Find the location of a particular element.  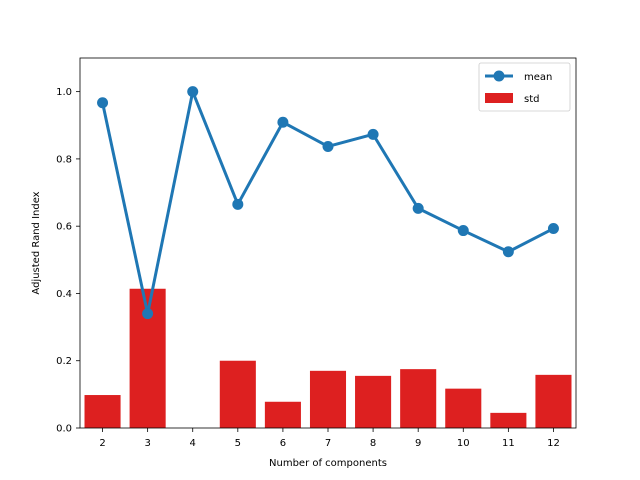

legend: mean std is located at coordinates (524, 87).